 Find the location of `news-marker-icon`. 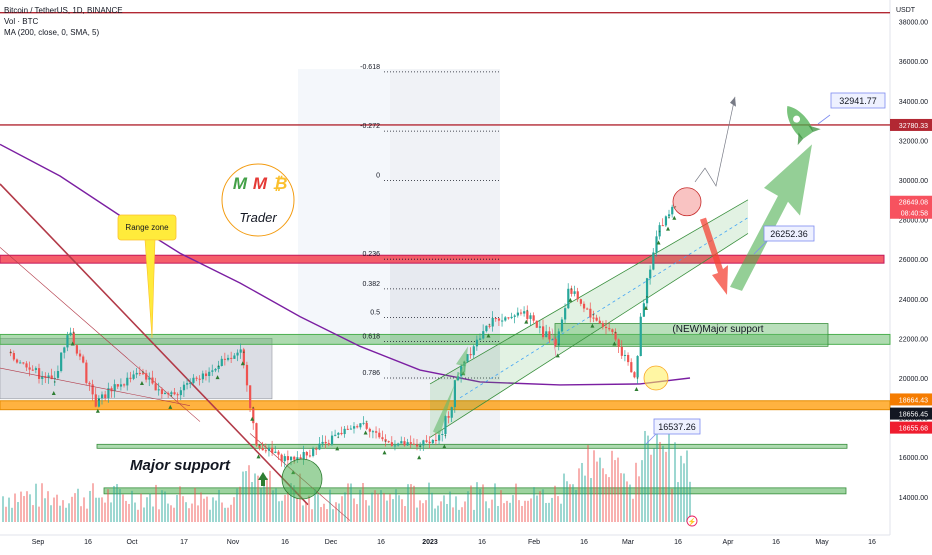

news-marker-icon is located at coordinates (692, 521).